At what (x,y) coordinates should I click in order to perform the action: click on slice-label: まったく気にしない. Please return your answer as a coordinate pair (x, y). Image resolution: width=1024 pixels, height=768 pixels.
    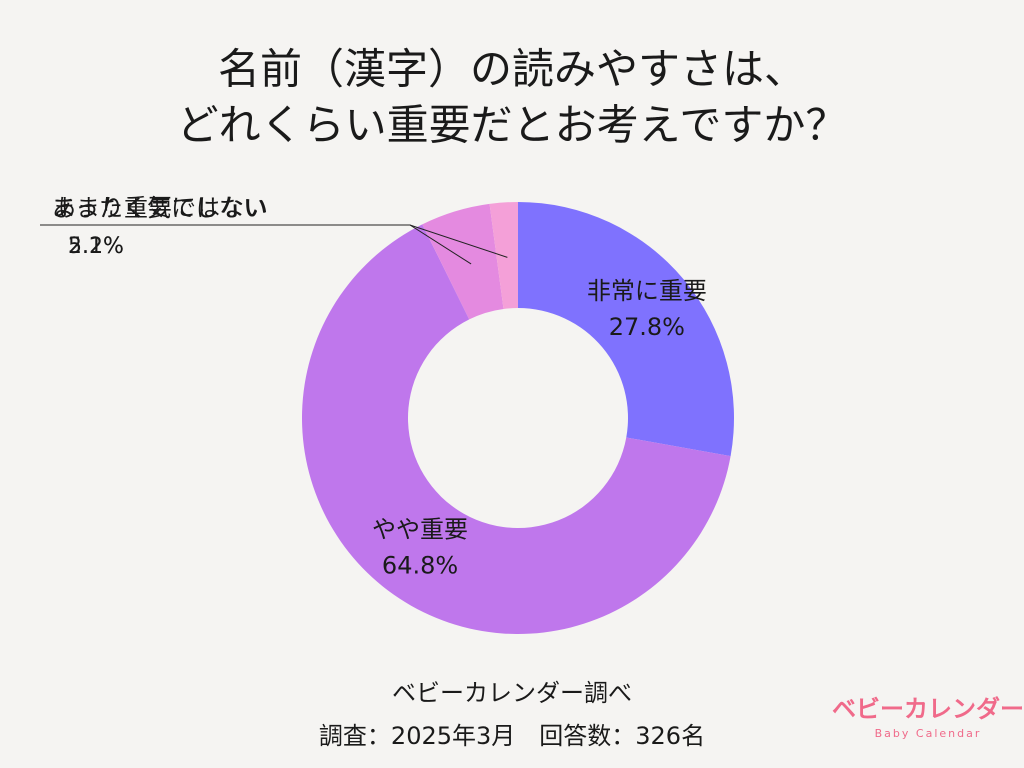
    Looking at the image, I should click on (159, 208).